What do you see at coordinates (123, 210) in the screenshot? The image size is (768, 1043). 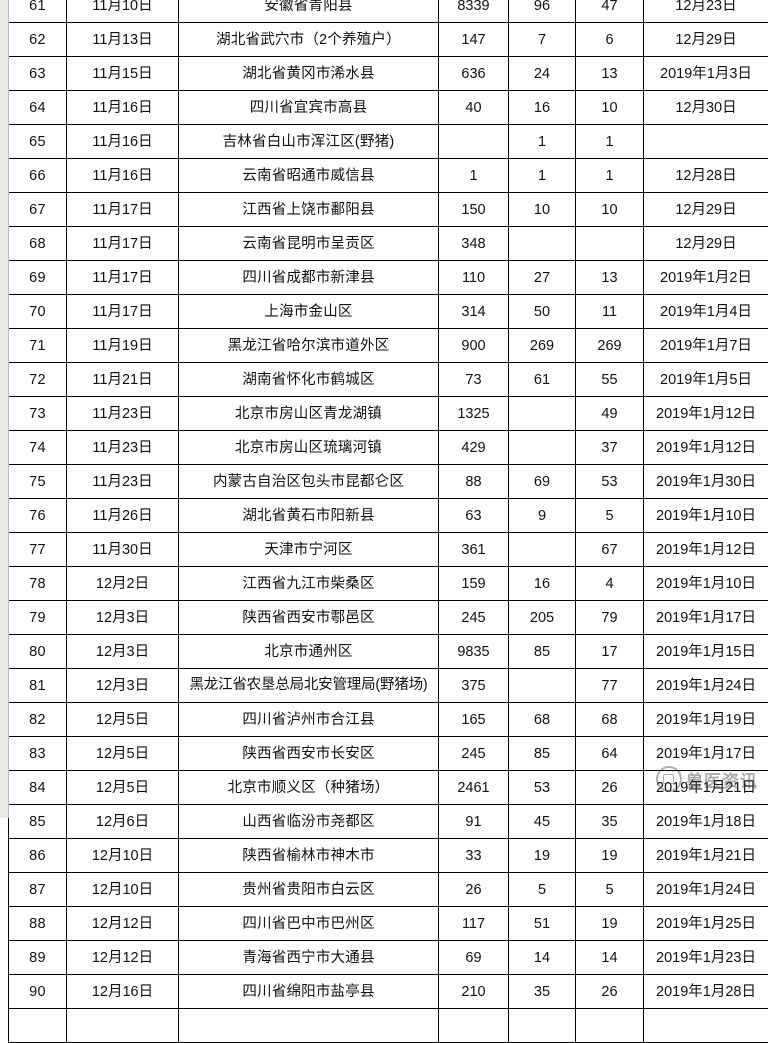 I see `cell-onset-date: 11月17日` at bounding box center [123, 210].